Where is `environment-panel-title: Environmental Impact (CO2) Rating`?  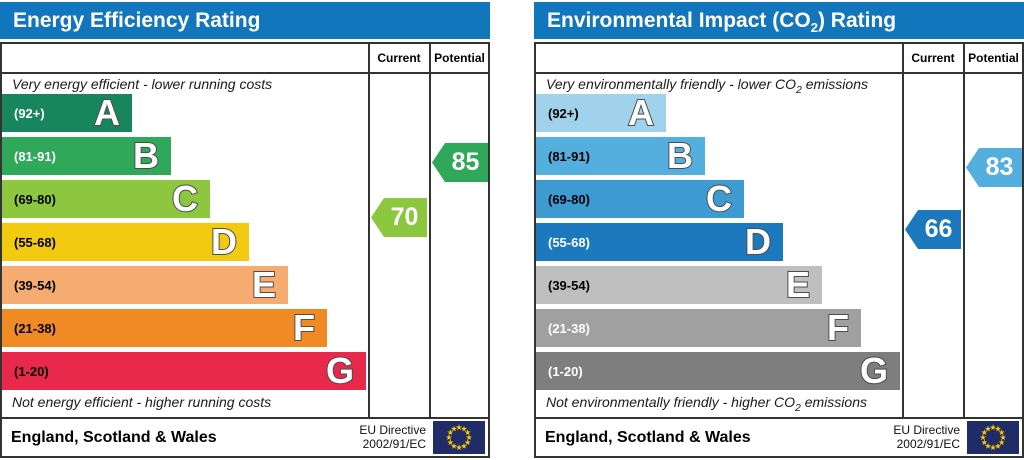
environment-panel-title: Environmental Impact (CO2) Rating is located at coordinates (779, 20).